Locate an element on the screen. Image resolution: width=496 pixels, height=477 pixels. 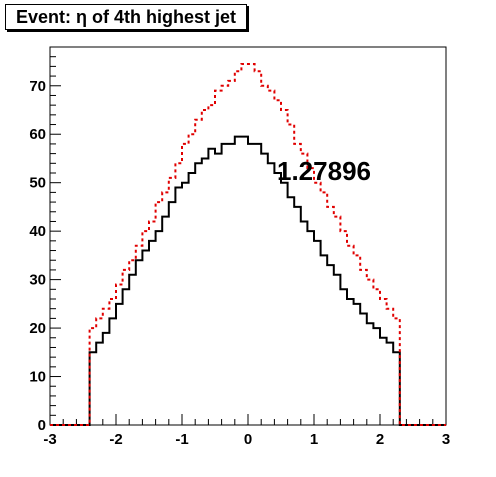
y-tick-label: 60 is located at coordinates (37, 134).